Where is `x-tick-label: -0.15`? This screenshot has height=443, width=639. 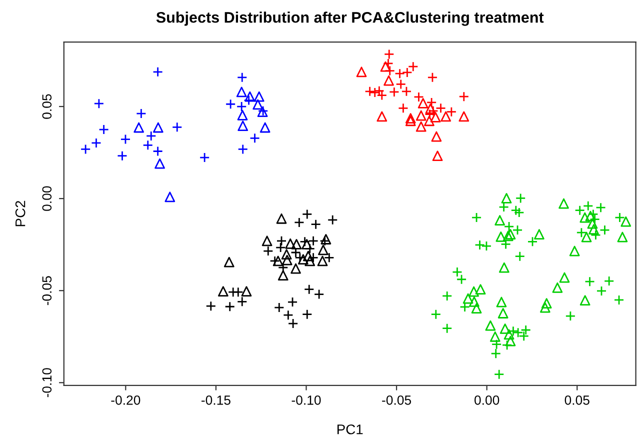 x-tick-label: -0.15 is located at coordinates (216, 400).